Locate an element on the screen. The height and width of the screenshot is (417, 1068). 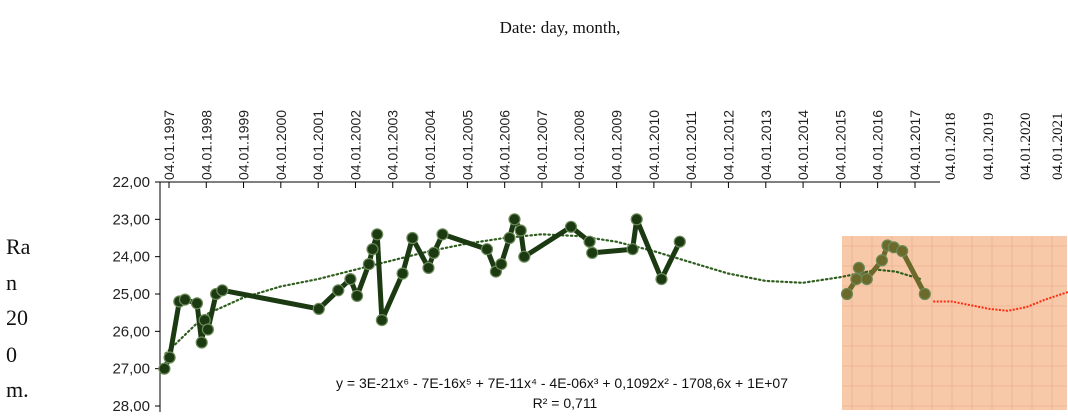
x-tick-label: 04.01.2015 is located at coordinates (840, 145).